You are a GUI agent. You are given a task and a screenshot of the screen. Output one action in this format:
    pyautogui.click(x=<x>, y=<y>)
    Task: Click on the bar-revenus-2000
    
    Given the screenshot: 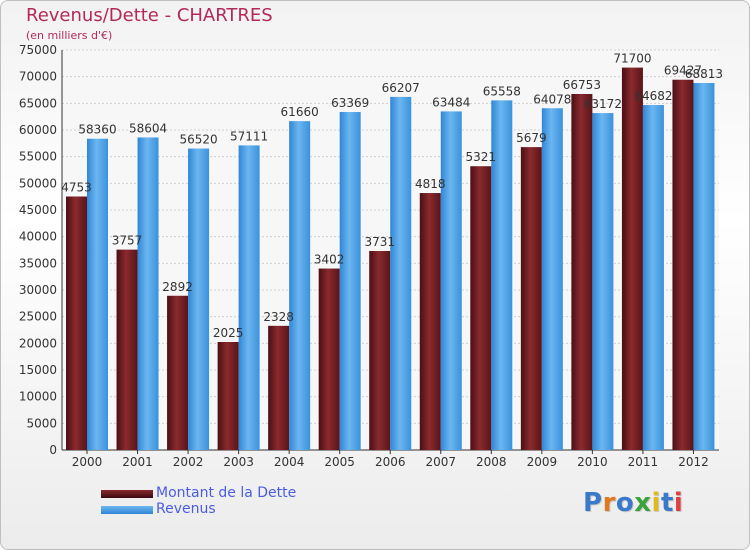 What is the action you would take?
    pyautogui.click(x=97, y=294)
    